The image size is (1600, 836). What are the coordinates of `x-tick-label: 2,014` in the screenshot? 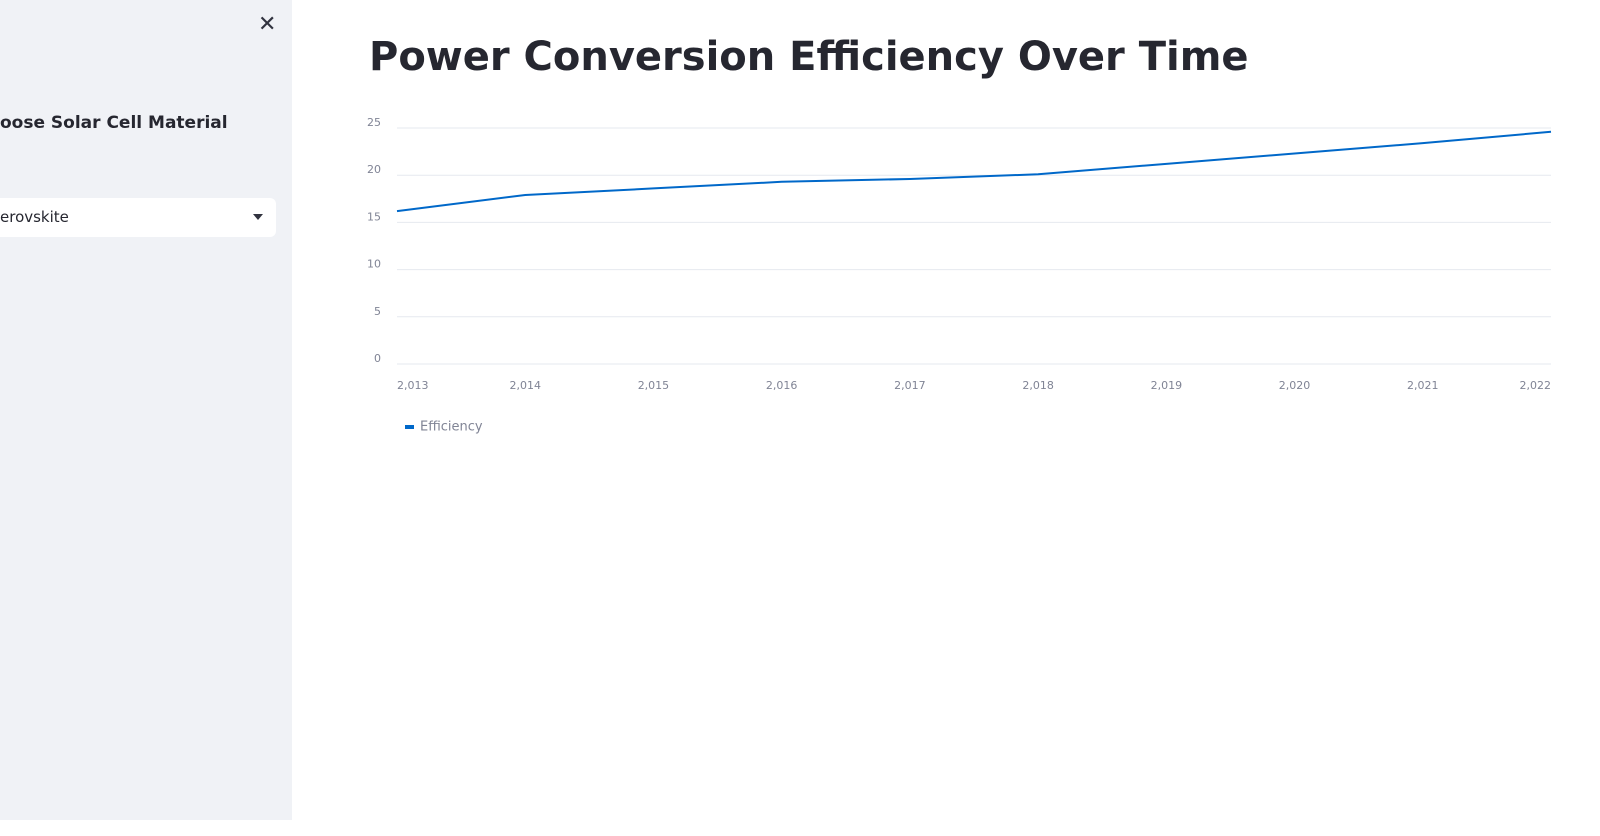 It's located at (525, 385).